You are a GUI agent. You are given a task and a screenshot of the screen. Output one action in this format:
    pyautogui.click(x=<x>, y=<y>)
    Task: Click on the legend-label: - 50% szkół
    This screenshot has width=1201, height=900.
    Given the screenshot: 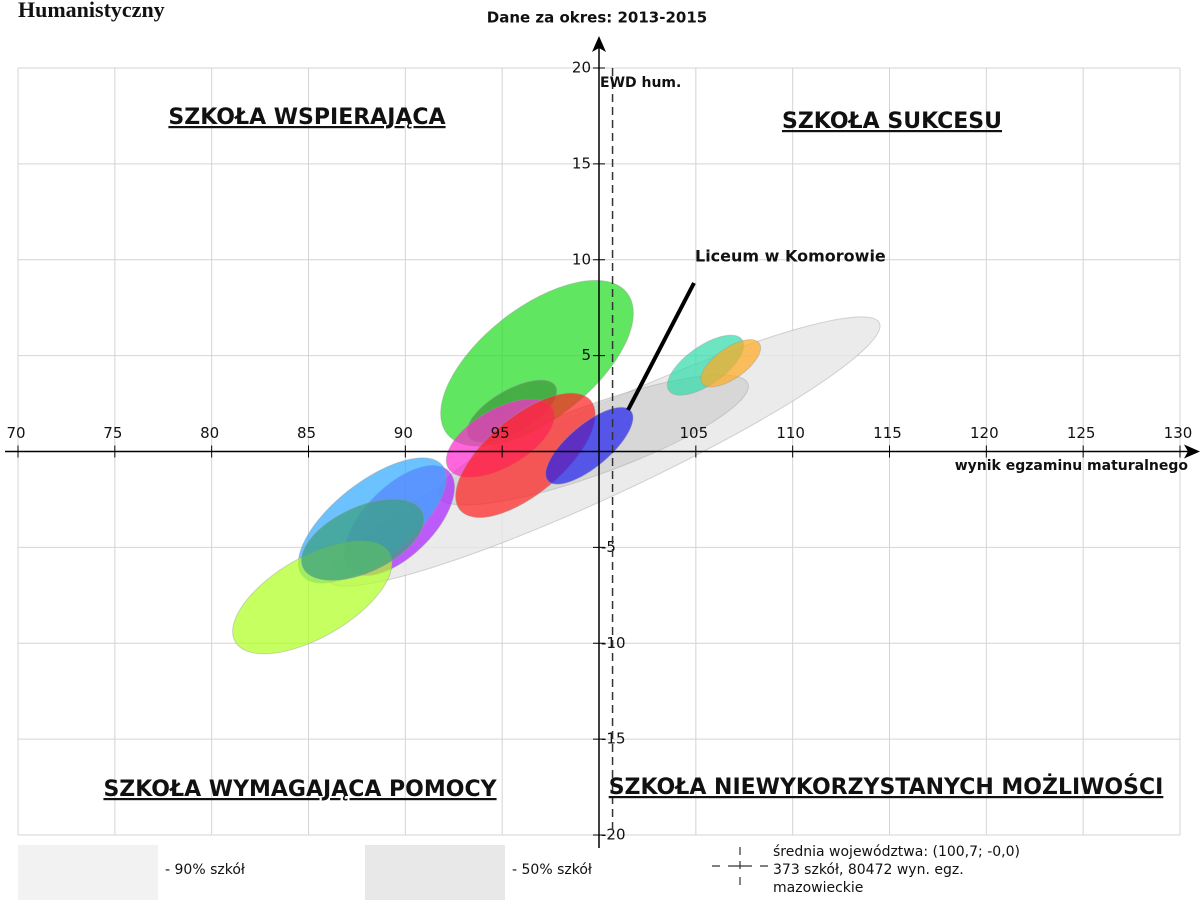 What is the action you would take?
    pyautogui.click(x=552, y=870)
    